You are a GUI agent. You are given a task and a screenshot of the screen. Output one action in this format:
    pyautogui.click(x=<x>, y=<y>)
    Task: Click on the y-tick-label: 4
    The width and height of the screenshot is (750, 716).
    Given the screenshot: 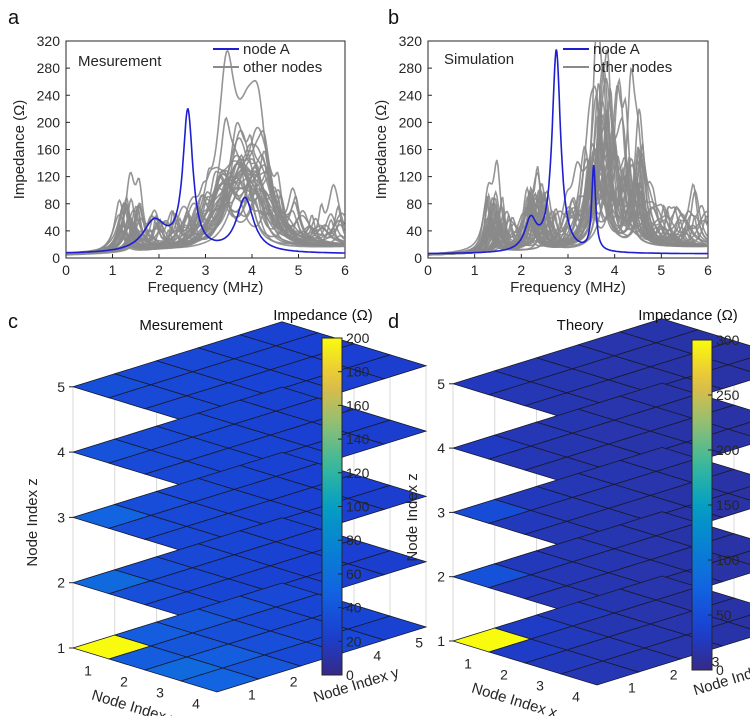 What is the action you would take?
    pyautogui.click(x=377, y=656)
    